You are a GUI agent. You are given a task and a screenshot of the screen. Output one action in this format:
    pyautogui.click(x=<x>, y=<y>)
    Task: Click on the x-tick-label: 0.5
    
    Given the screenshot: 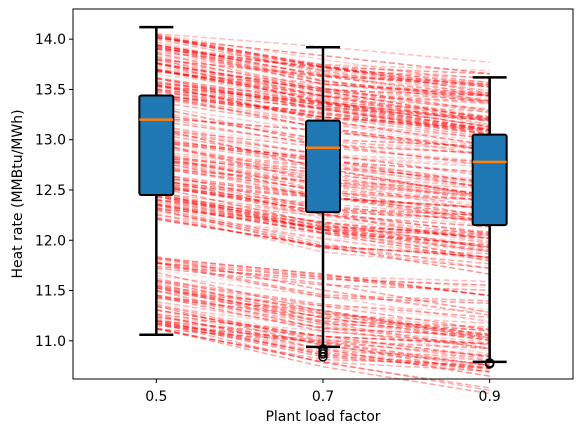 What is the action you would take?
    pyautogui.click(x=156, y=397)
    